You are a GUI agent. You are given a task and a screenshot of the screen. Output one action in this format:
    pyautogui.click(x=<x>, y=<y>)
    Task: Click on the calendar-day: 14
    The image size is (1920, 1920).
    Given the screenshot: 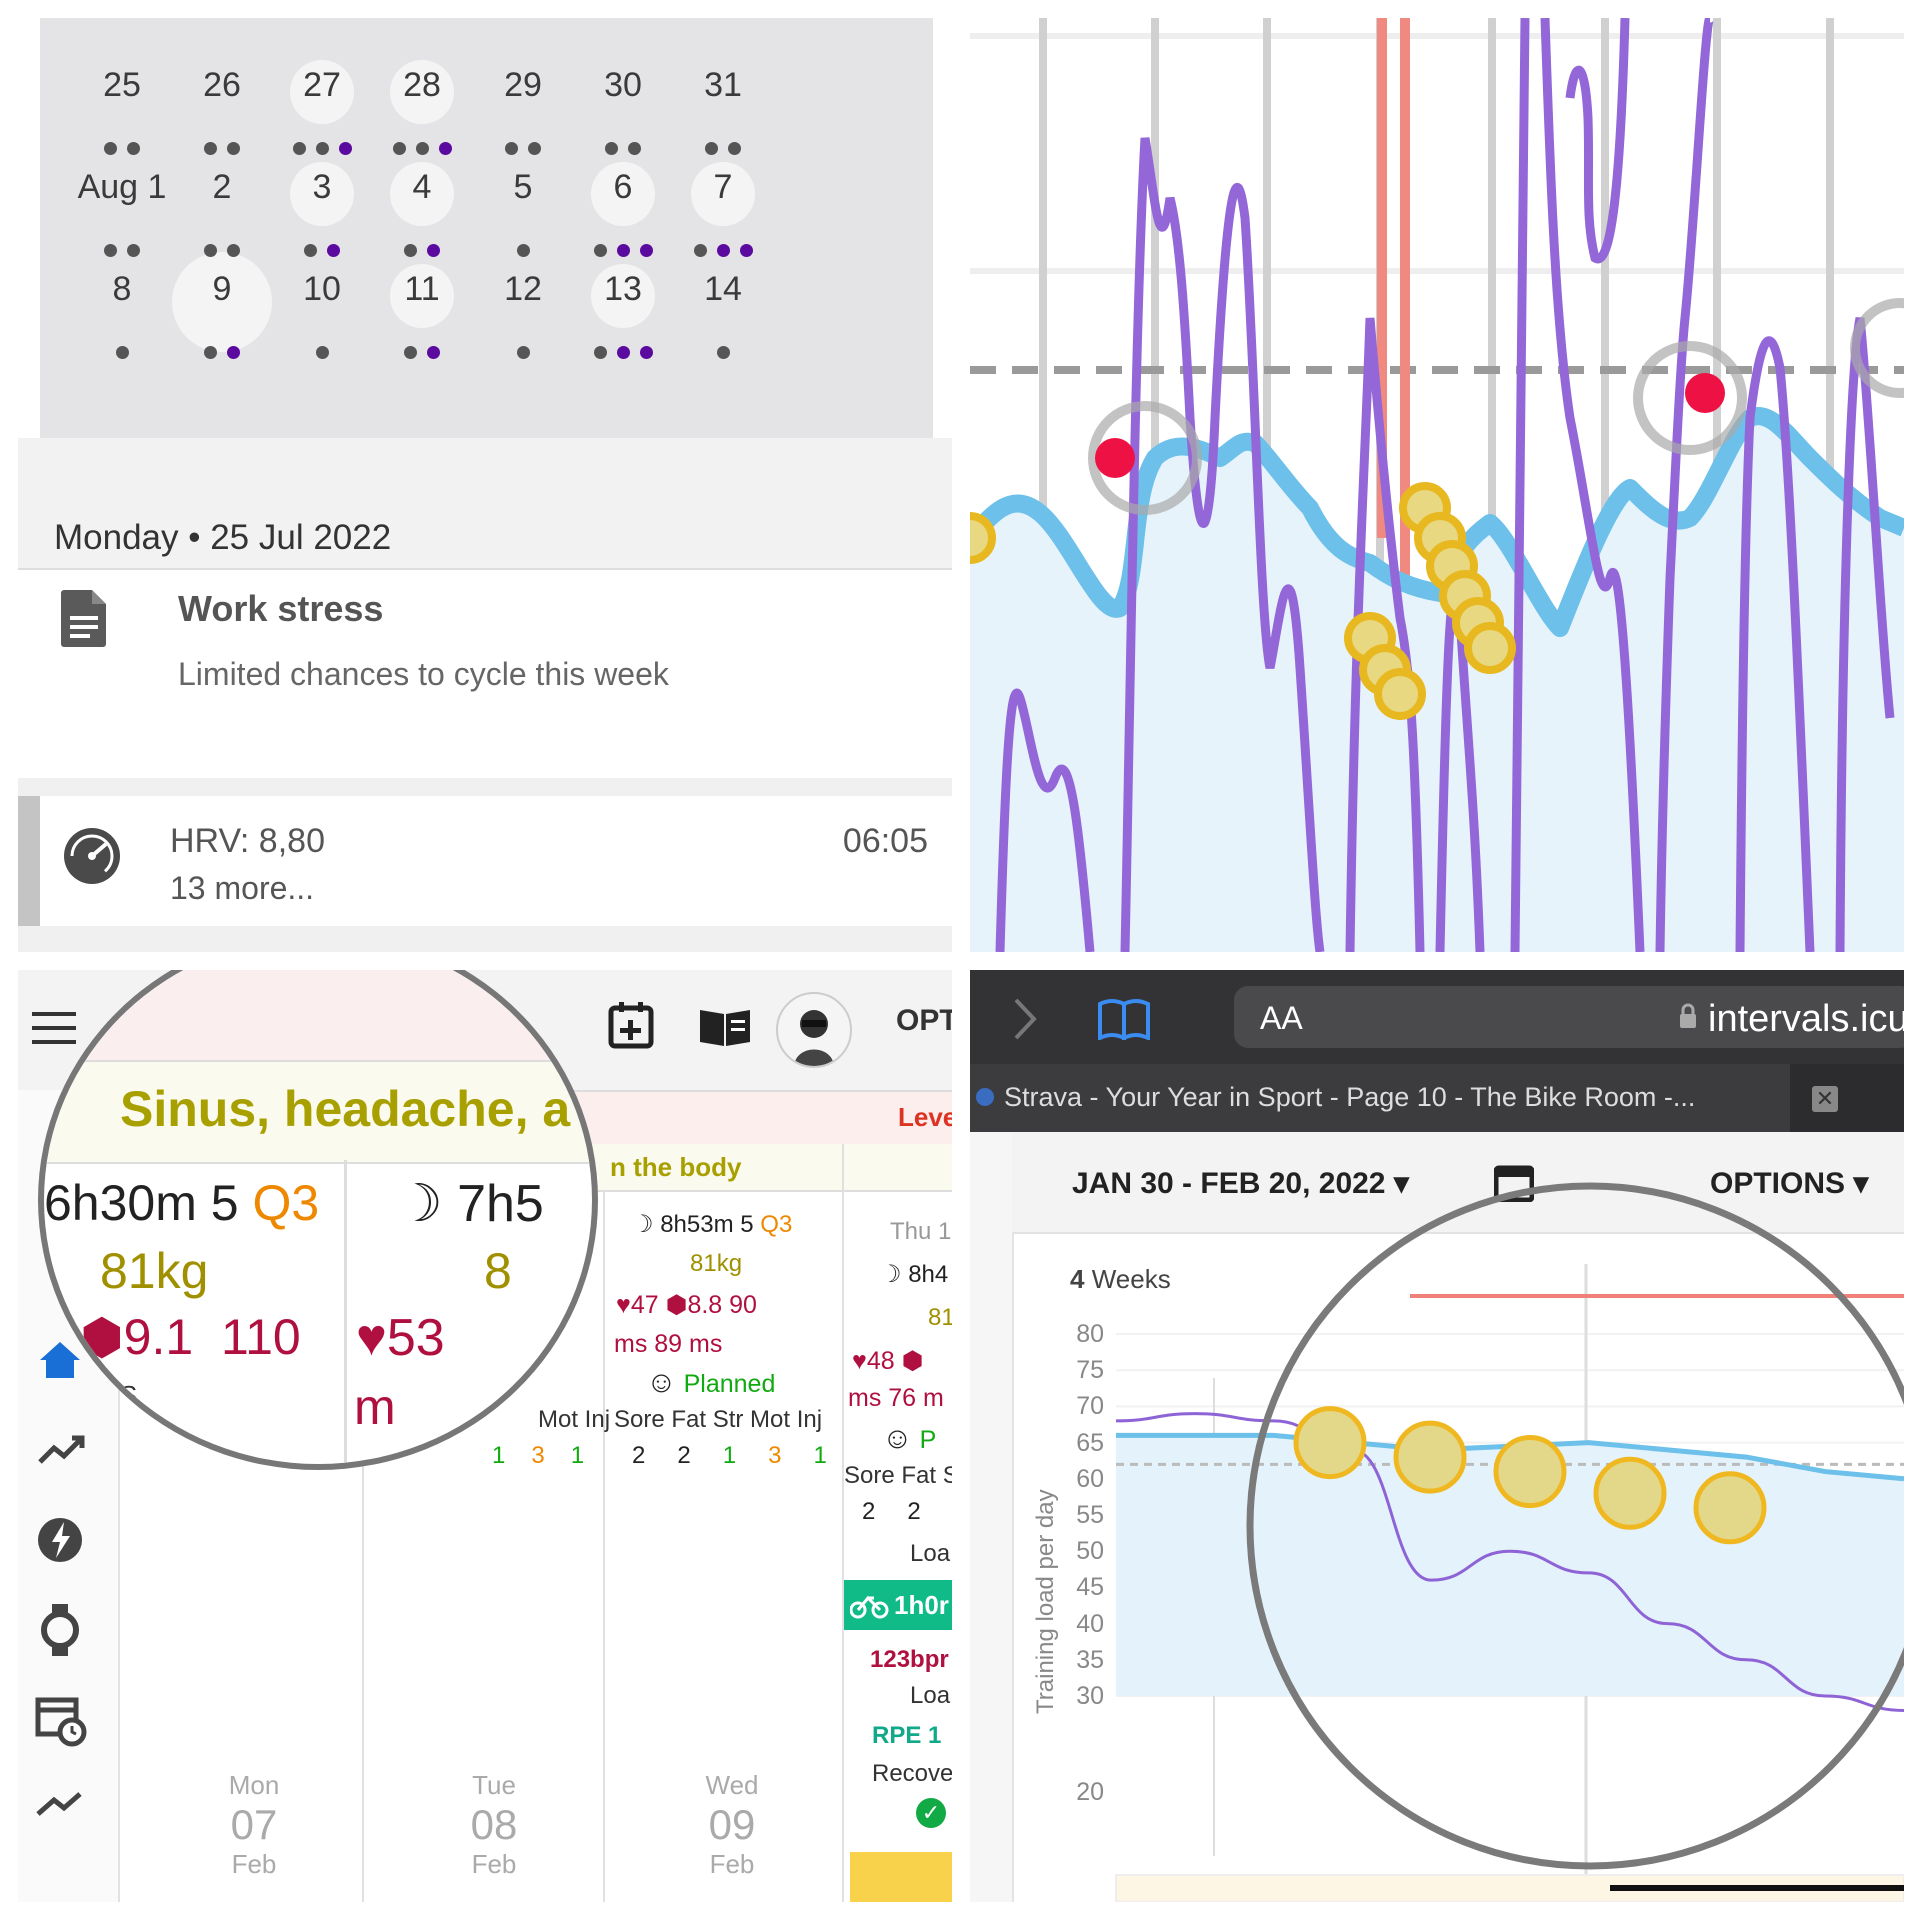 What is the action you would take?
    pyautogui.click(x=723, y=300)
    